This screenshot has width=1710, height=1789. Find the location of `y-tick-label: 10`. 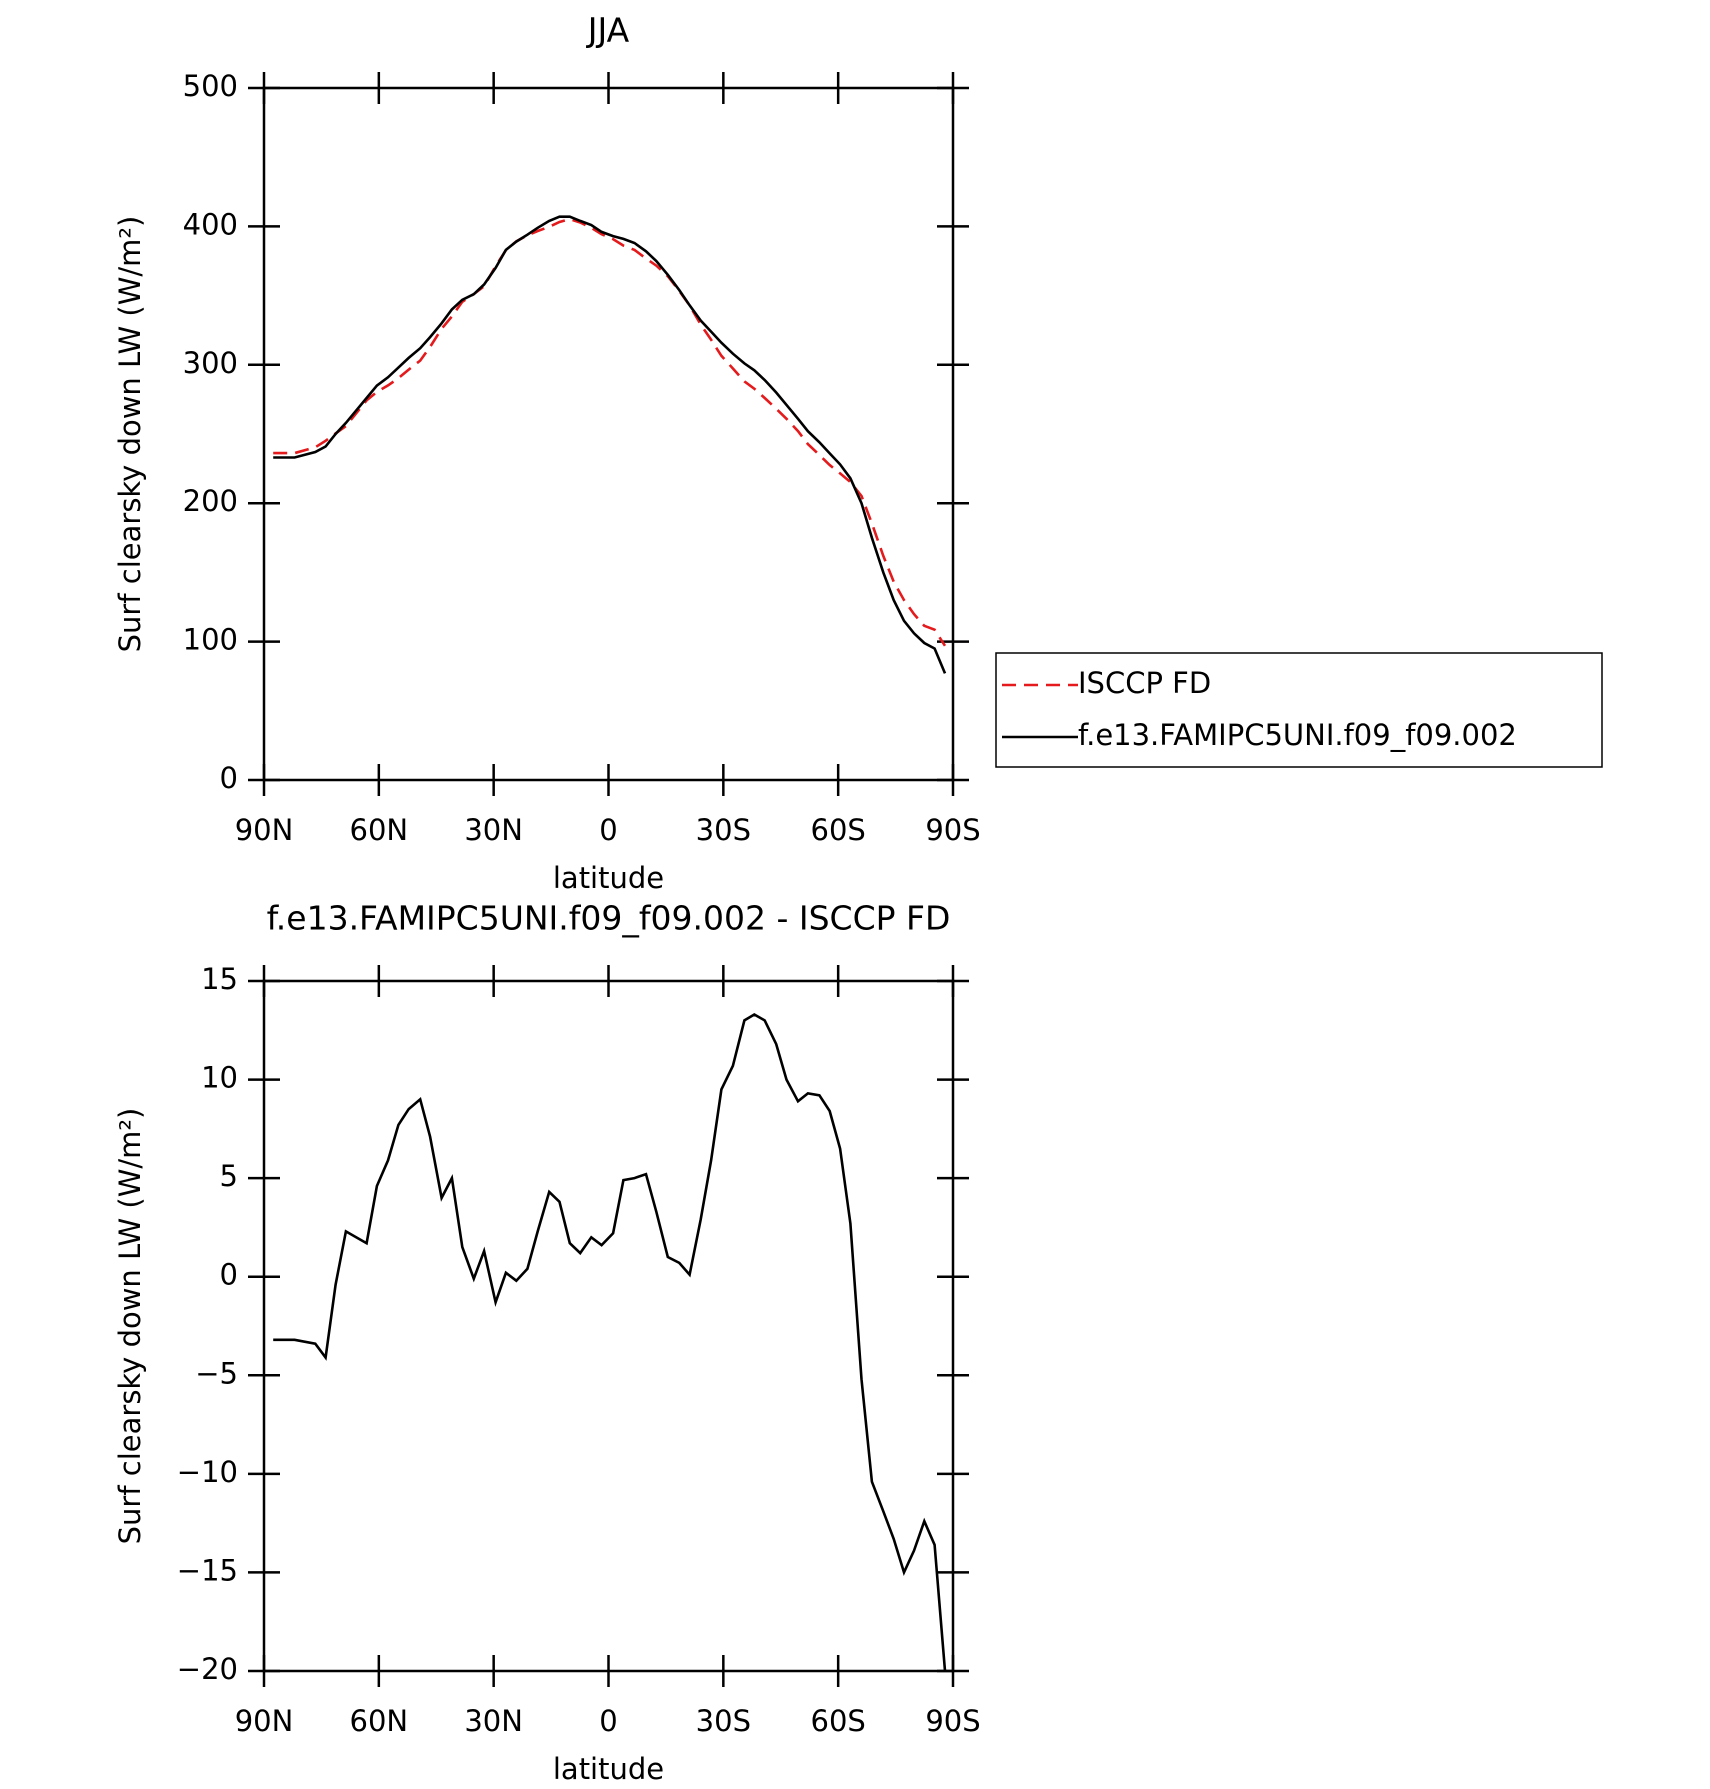

y-tick-label: 10 is located at coordinates (219, 1078).